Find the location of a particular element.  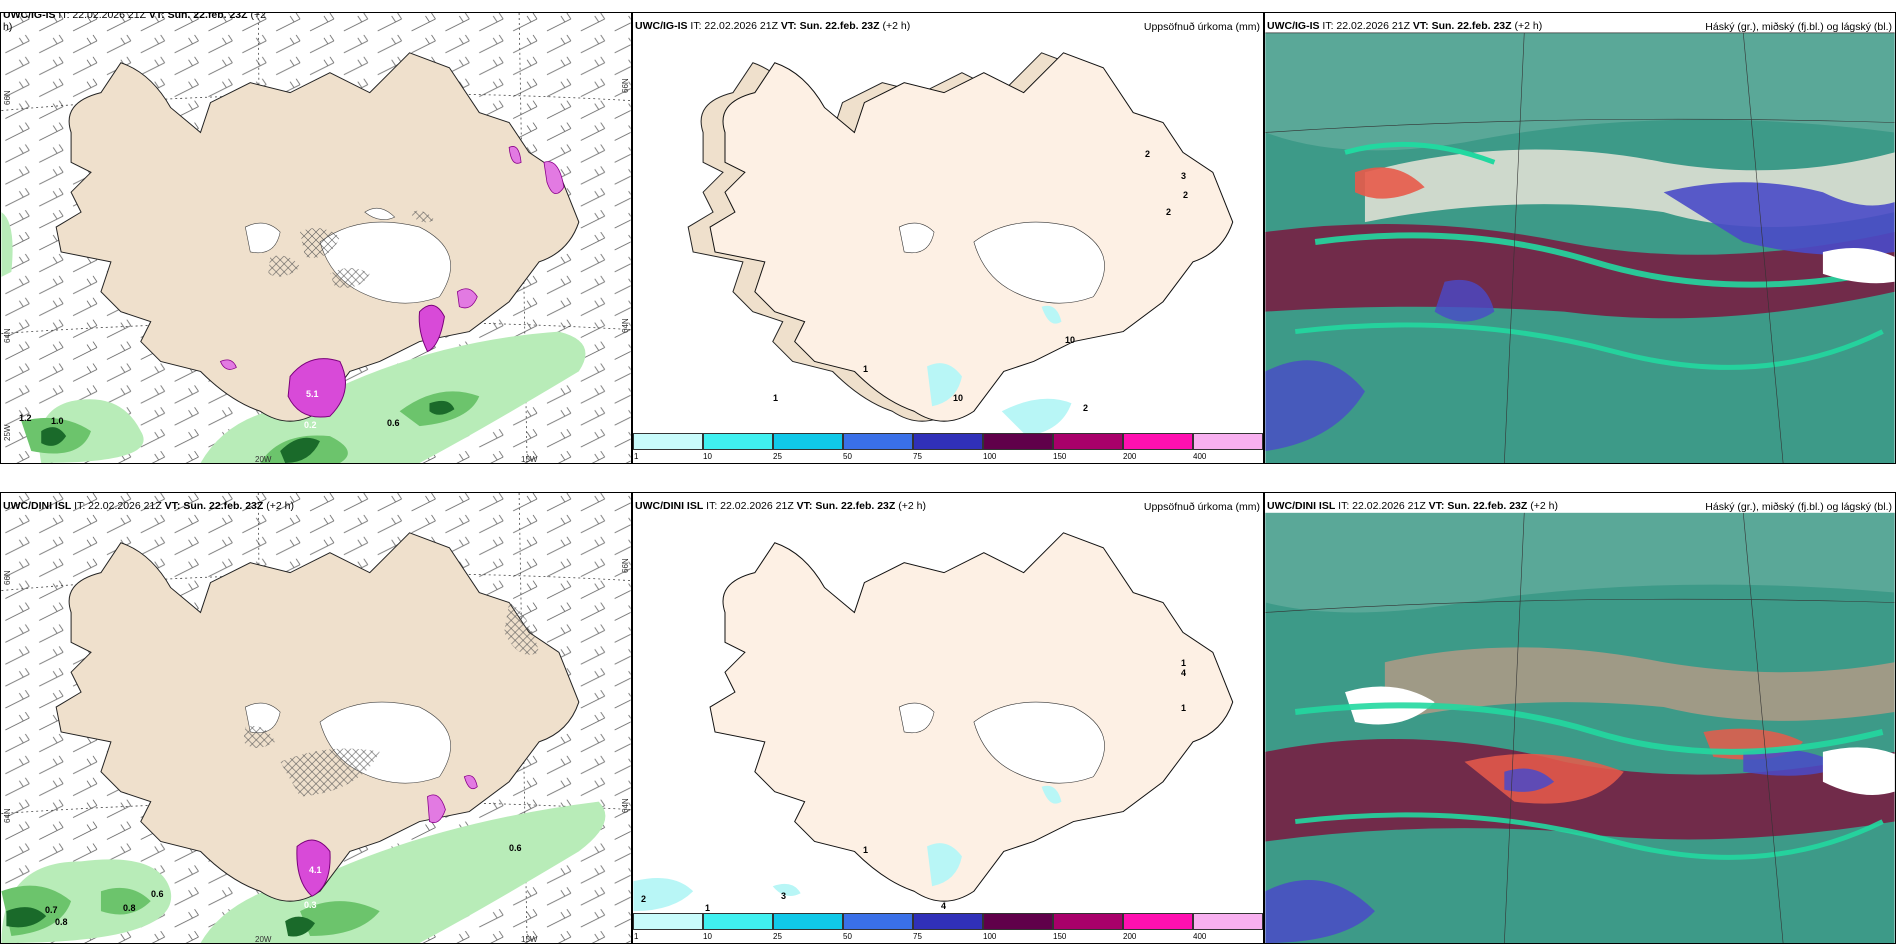

colorbar-tick: 200 is located at coordinates (1130, 936).